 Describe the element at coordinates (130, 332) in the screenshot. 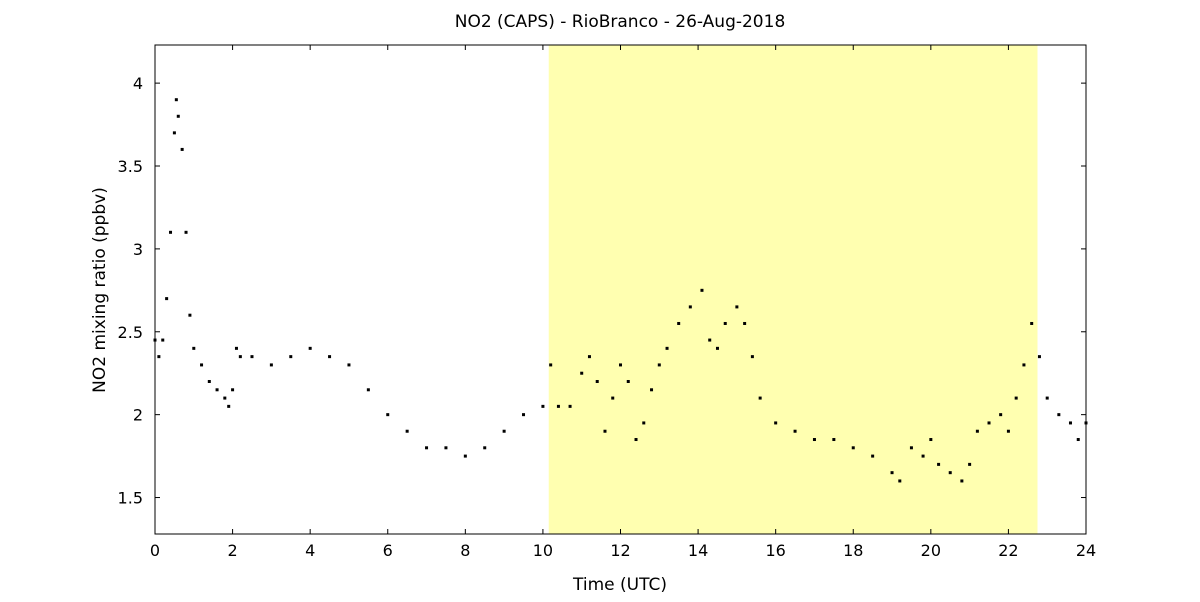

I see `y-tick-label: 2.5` at that location.